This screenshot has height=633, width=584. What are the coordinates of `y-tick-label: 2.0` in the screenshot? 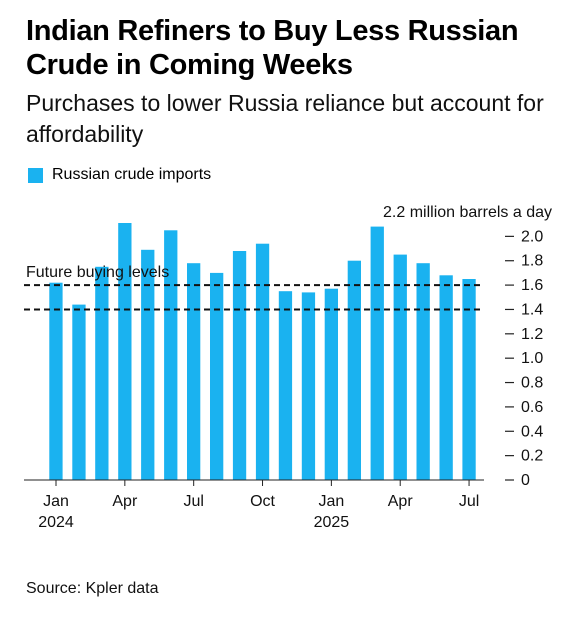 It's located at (532, 236).